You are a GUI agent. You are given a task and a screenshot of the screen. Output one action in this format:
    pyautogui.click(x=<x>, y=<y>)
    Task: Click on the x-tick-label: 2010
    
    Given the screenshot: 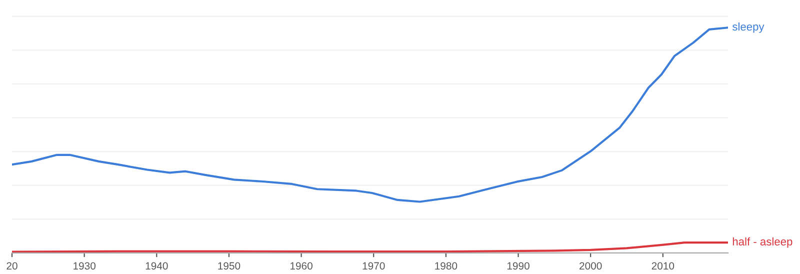 What is the action you would take?
    pyautogui.click(x=663, y=266)
    